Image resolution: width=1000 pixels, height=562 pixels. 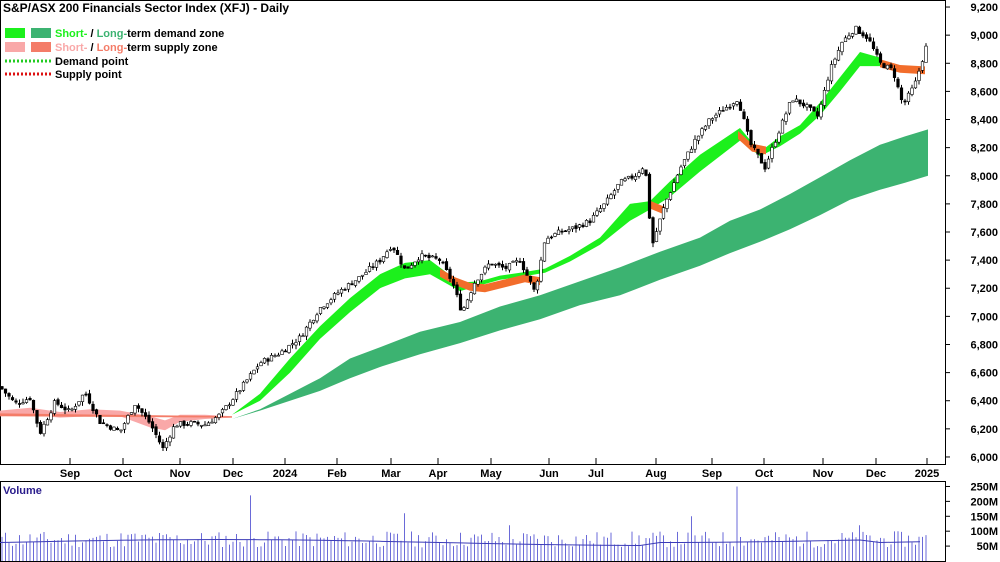 What do you see at coordinates (984, 458) in the screenshot?
I see `y-tick-label: 6,000` at bounding box center [984, 458].